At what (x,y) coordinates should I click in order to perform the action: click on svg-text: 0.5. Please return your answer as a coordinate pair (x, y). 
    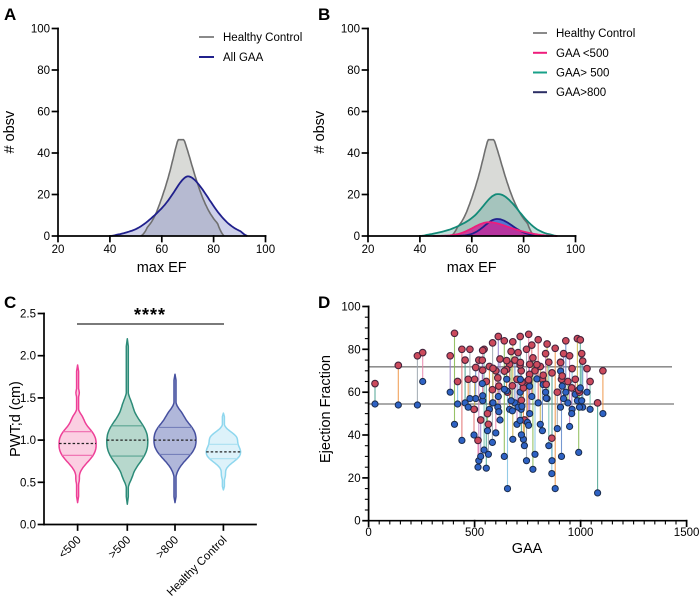
    Looking at the image, I should click on (28, 483).